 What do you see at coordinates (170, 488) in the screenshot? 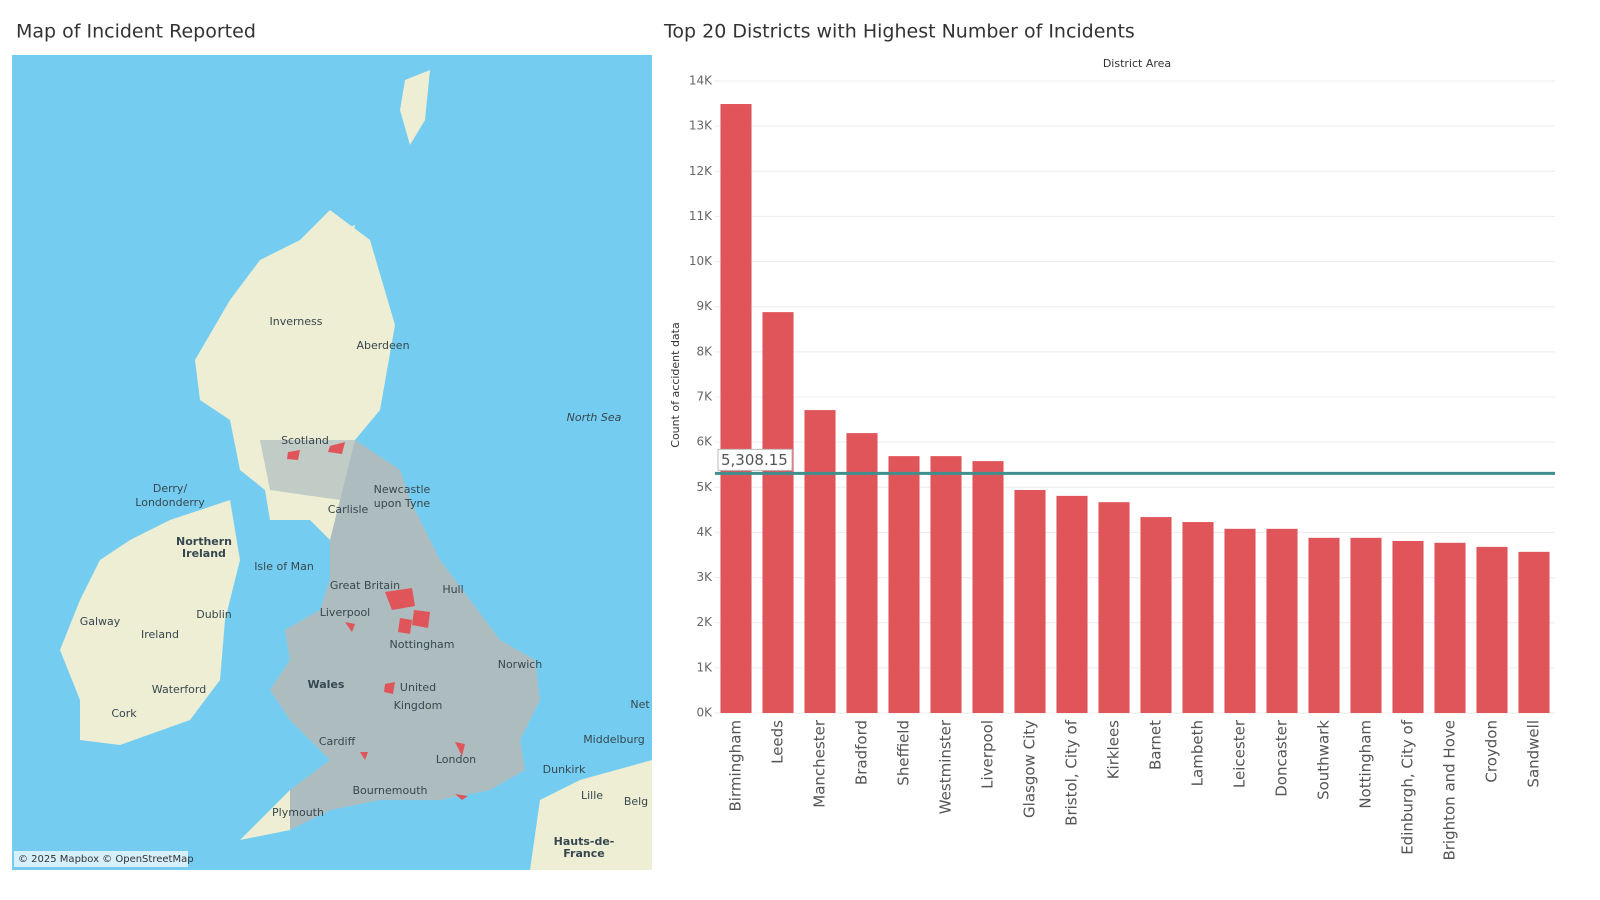
I see `map-label: Derry/` at bounding box center [170, 488].